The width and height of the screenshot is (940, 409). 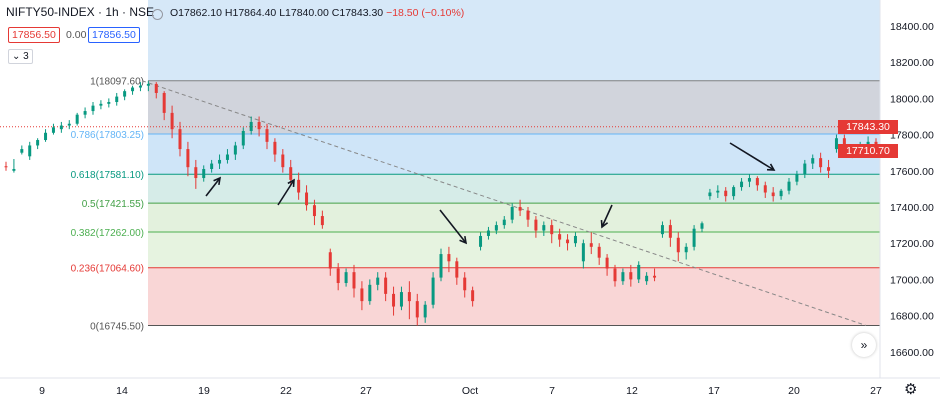 What do you see at coordinates (76, 35) in the screenshot?
I see `spread-value: 0.00` at bounding box center [76, 35].